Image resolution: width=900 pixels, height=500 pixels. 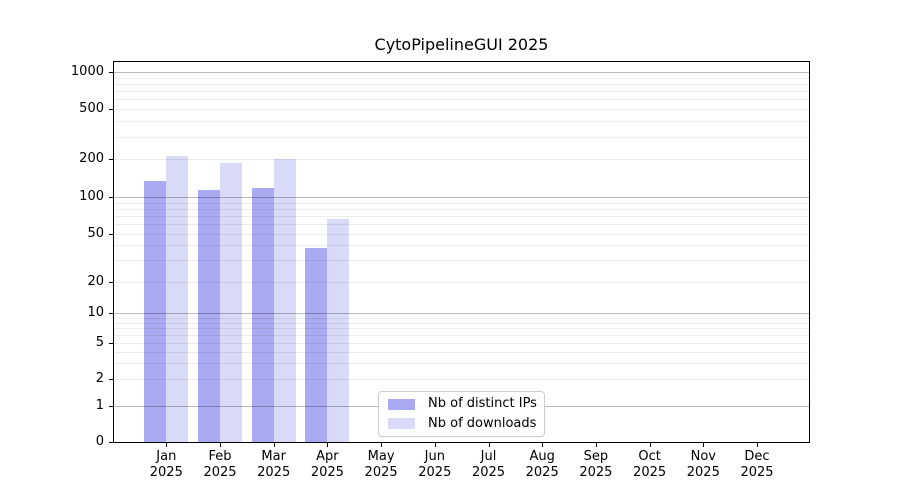 What do you see at coordinates (435, 464) in the screenshot?
I see `x-tick-label: Jun 2025` at bounding box center [435, 464].